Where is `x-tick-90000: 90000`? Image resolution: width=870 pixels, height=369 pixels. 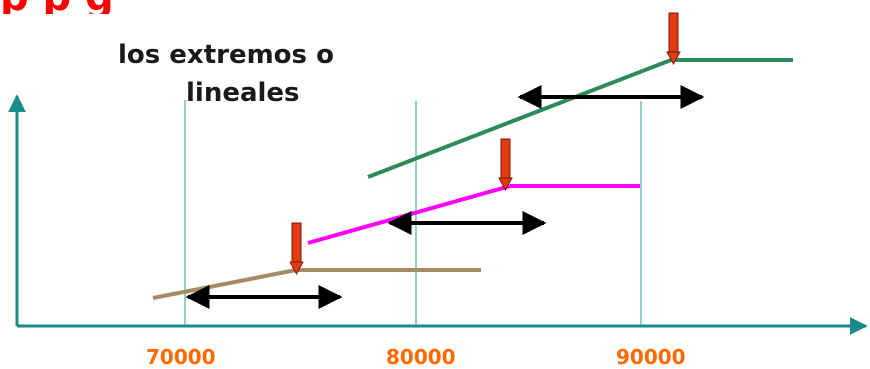
x-tick-90000: 90000 is located at coordinates (651, 357).